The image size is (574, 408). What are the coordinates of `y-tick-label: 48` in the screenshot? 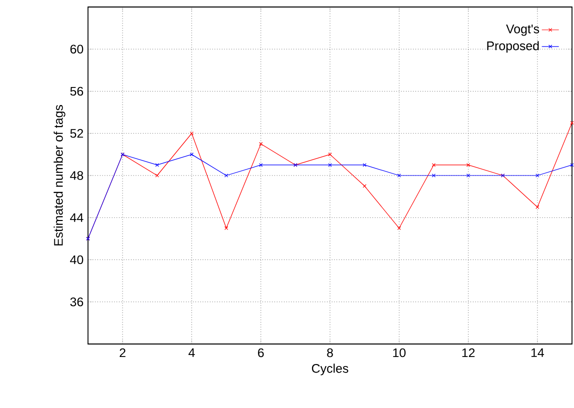 It's located at (77, 175).